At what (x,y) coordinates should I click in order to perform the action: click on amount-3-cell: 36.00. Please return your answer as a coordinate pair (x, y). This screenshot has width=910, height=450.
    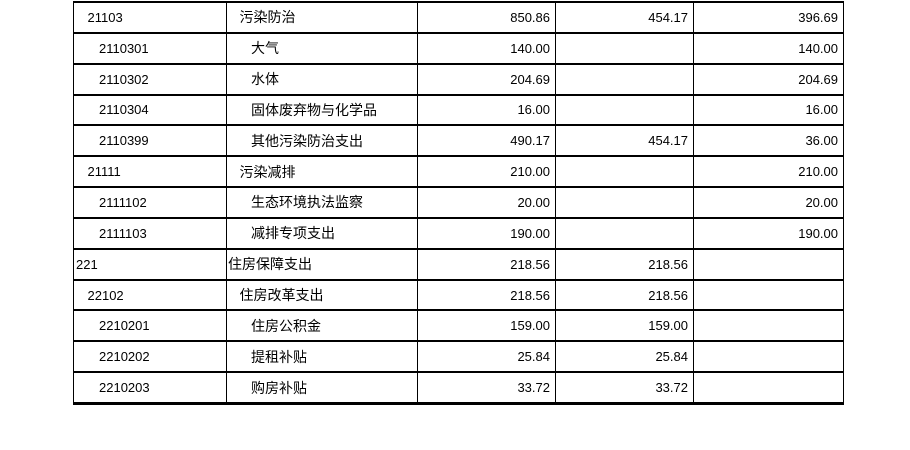
    Looking at the image, I should click on (821, 141).